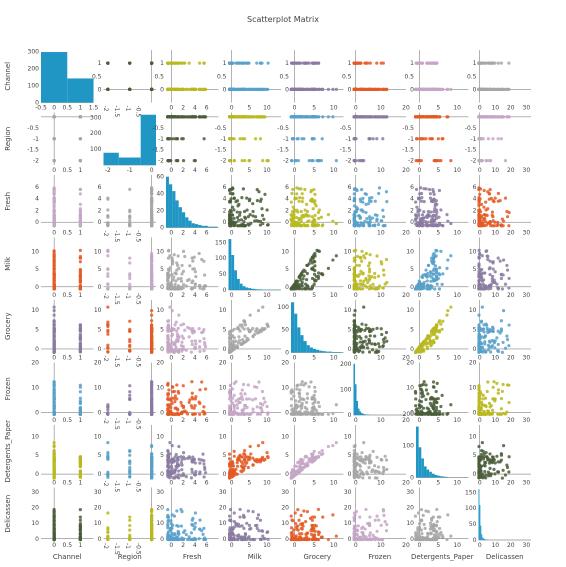 This screenshot has width=566, height=567. What do you see at coordinates (195, 295) in the screenshot?
I see `x-tick-label: 4` at bounding box center [195, 295].